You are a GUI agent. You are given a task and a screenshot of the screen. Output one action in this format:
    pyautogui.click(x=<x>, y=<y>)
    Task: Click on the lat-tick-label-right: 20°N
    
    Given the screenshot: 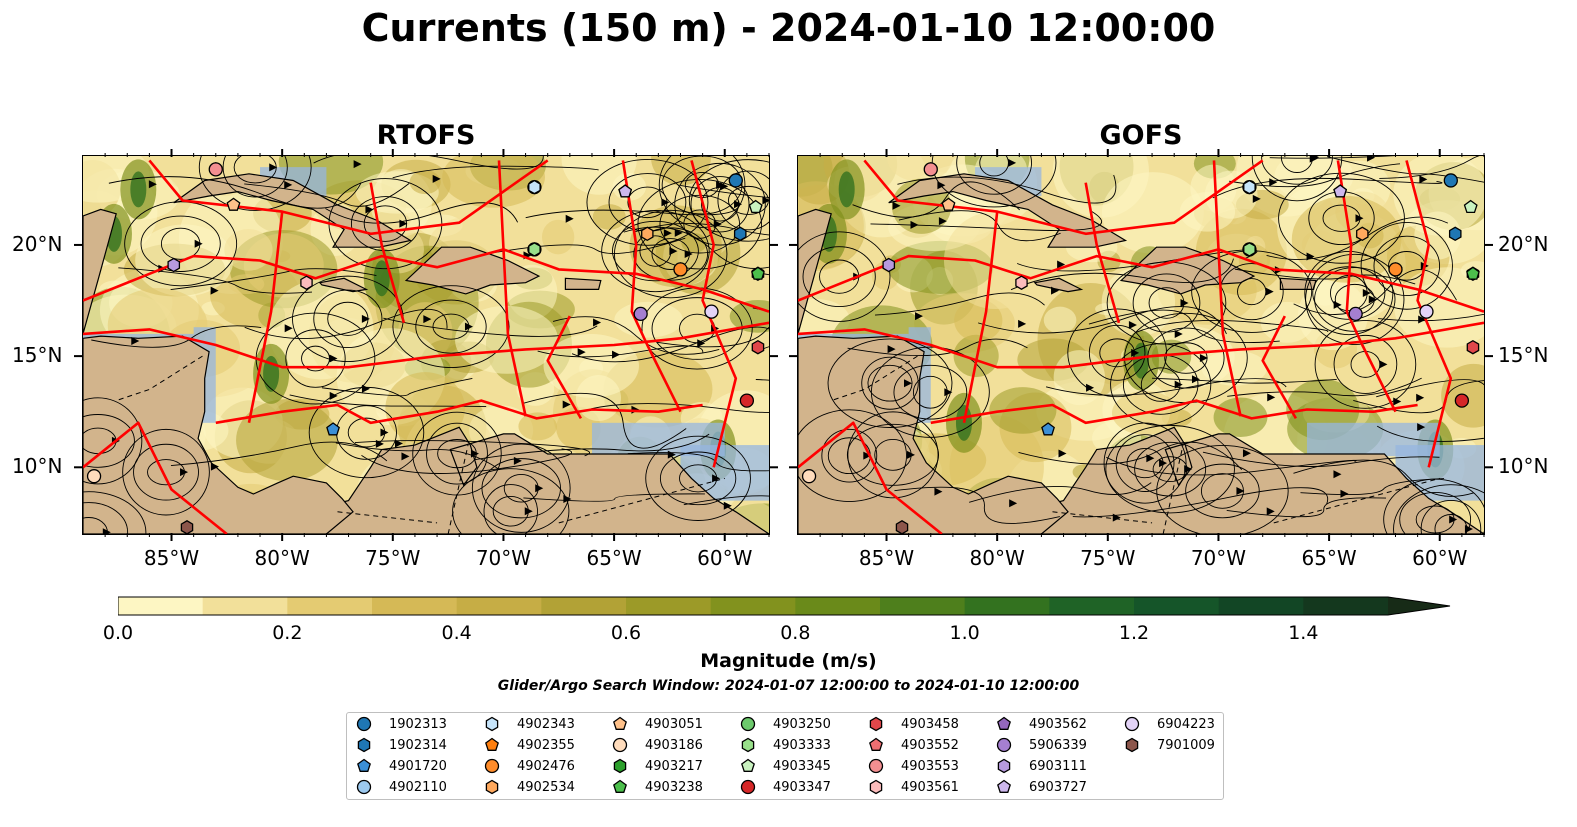 What is the action you would take?
    pyautogui.click(x=1523, y=243)
    